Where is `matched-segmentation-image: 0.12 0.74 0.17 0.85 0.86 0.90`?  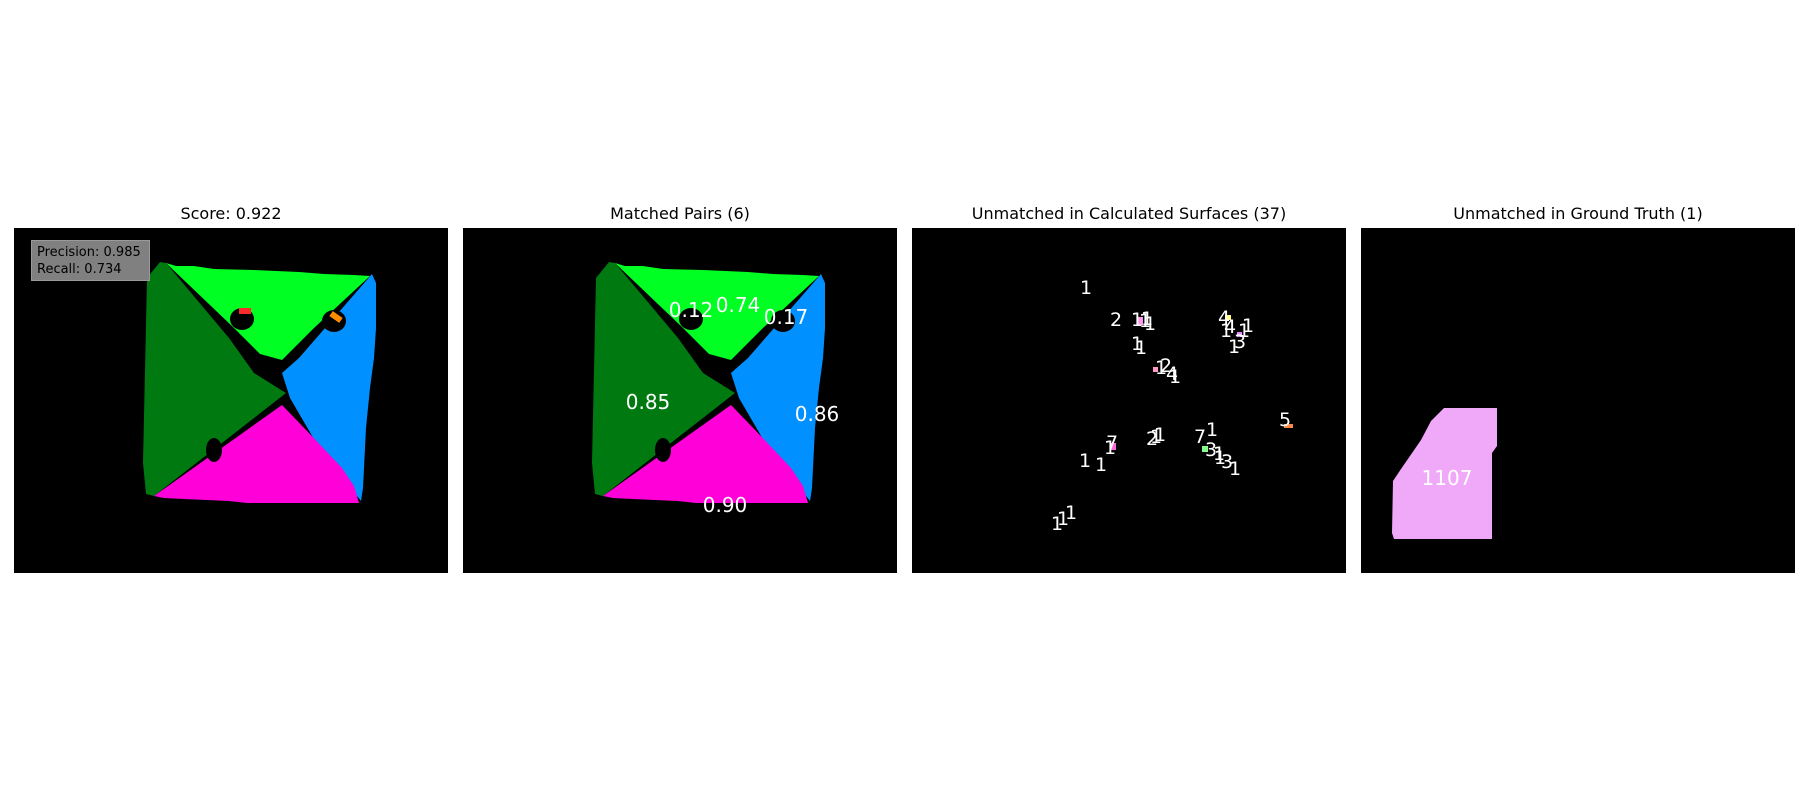 matched-segmentation-image: 0.12 0.74 0.17 0.85 0.86 0.90 is located at coordinates (719, 389).